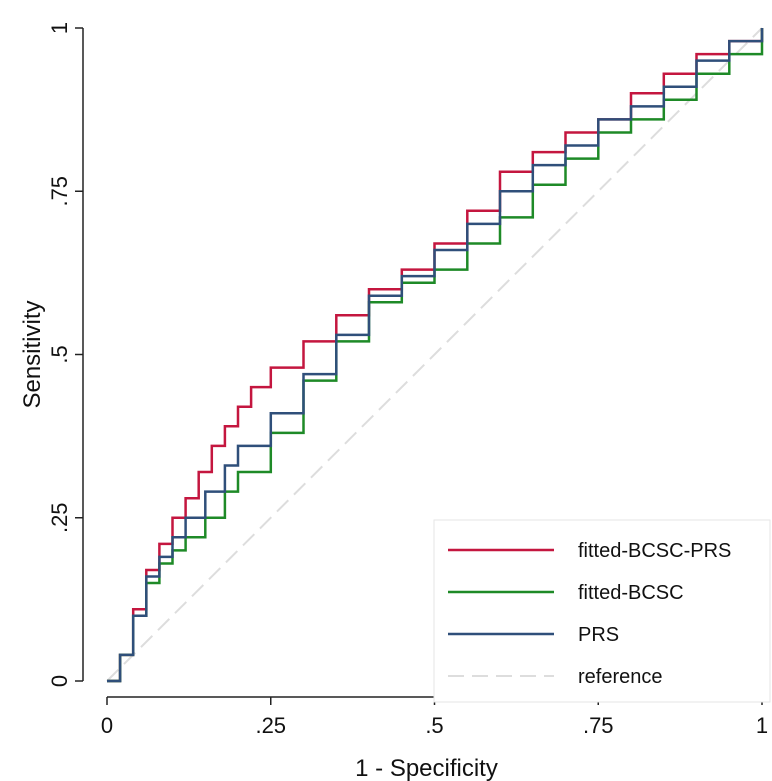  I want to click on legend: fitted-BCSC-PRS fitted-BCSC PRS reference, so click(602, 611).